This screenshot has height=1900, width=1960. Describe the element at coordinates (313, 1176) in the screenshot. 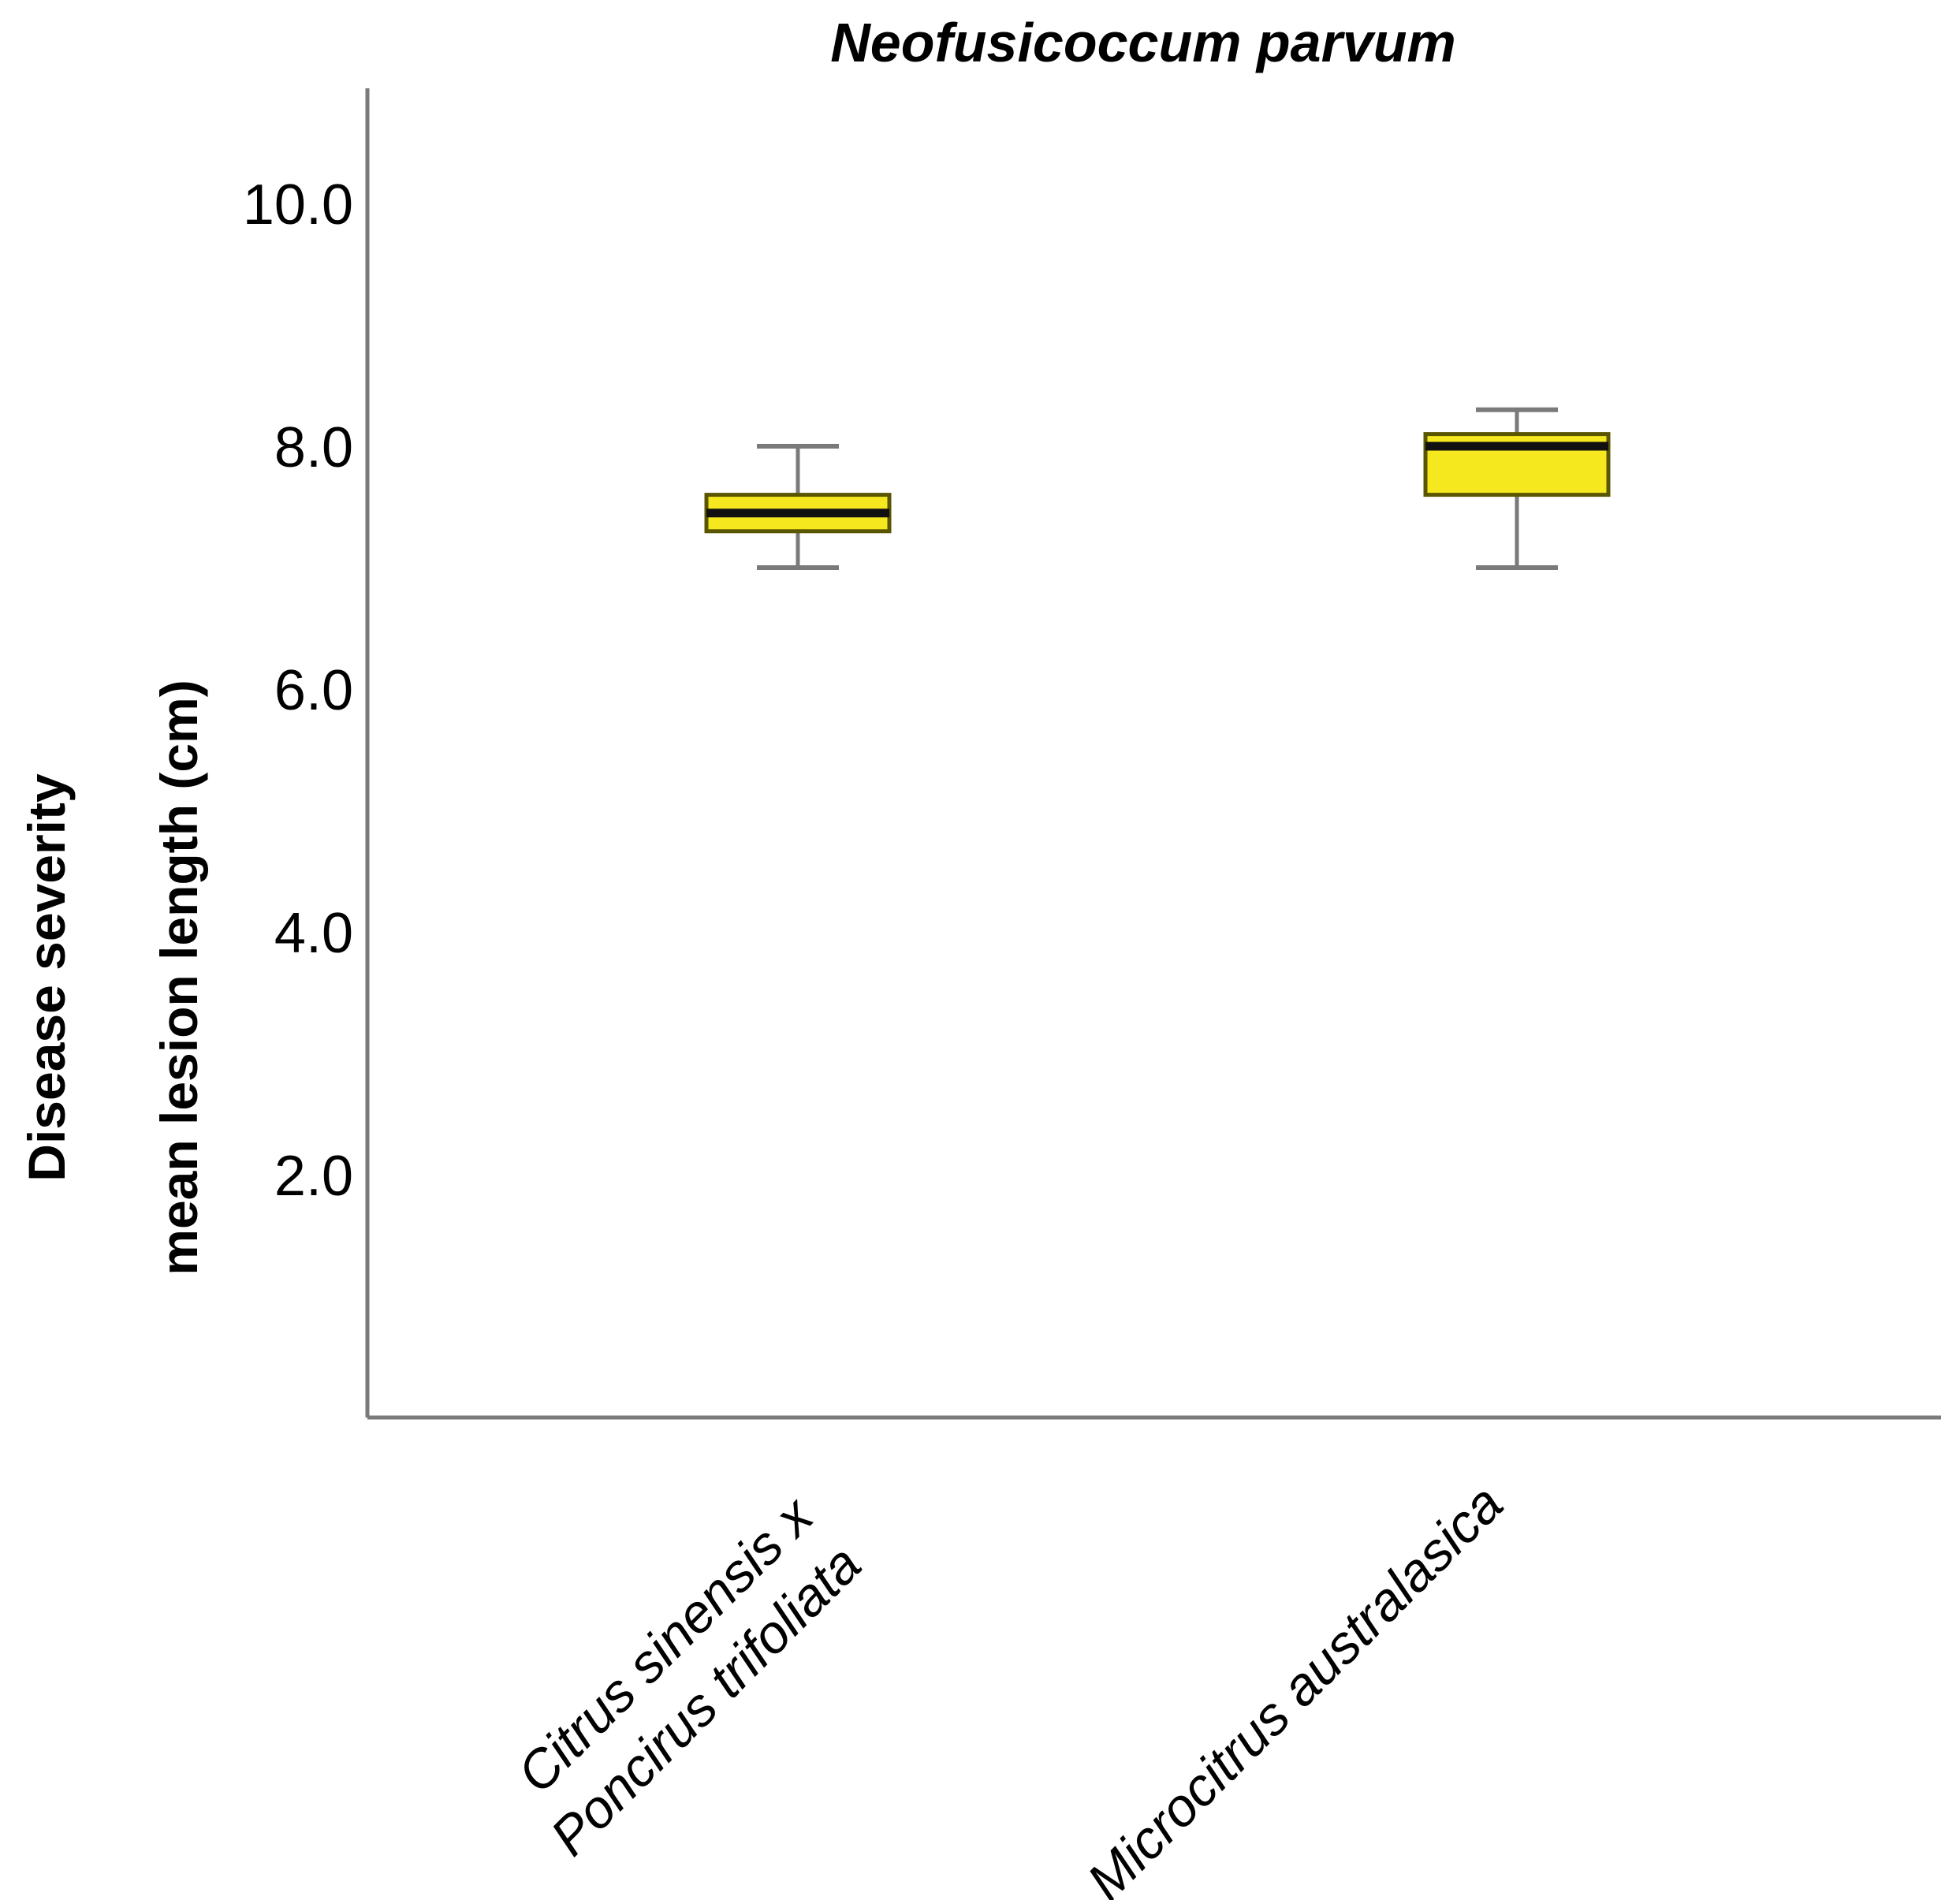

I see `y-tick-label: 2.0` at that location.